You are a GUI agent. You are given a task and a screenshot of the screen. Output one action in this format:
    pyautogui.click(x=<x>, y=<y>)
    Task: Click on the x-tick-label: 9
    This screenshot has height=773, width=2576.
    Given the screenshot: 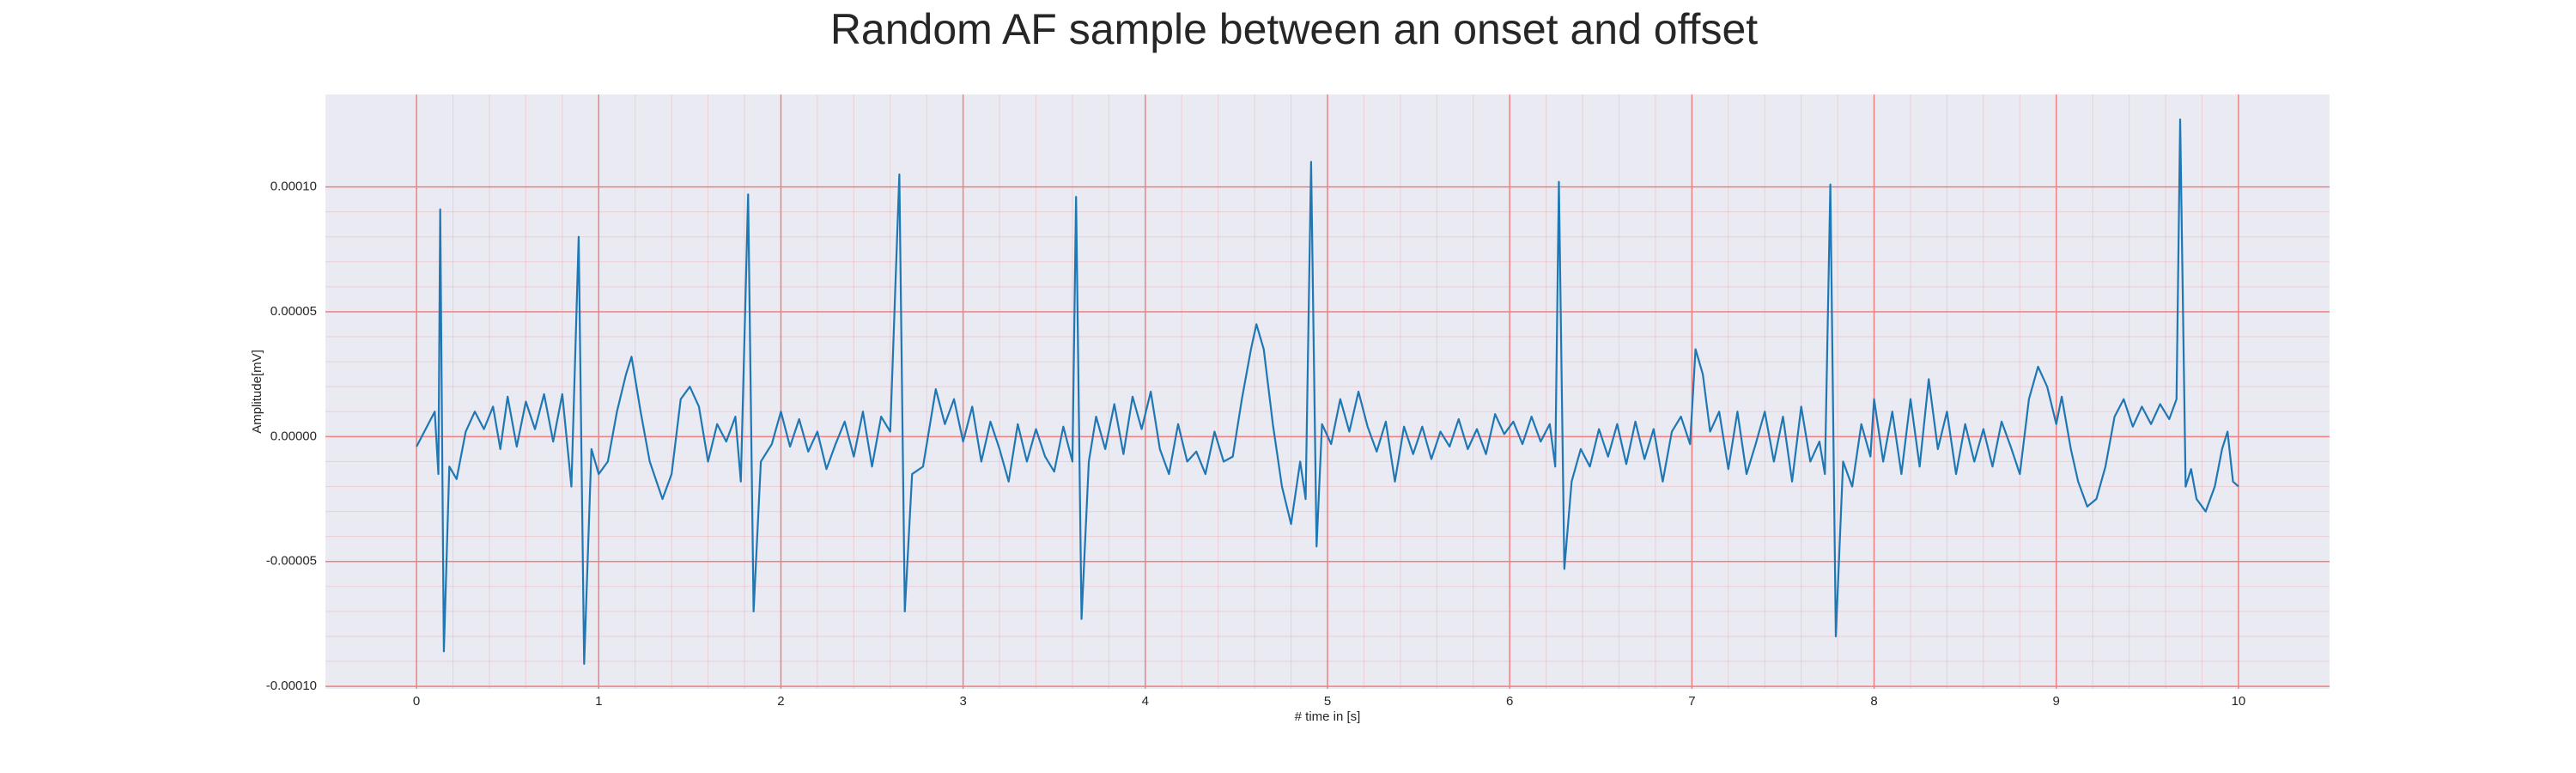 What is the action you would take?
    pyautogui.click(x=2056, y=701)
    